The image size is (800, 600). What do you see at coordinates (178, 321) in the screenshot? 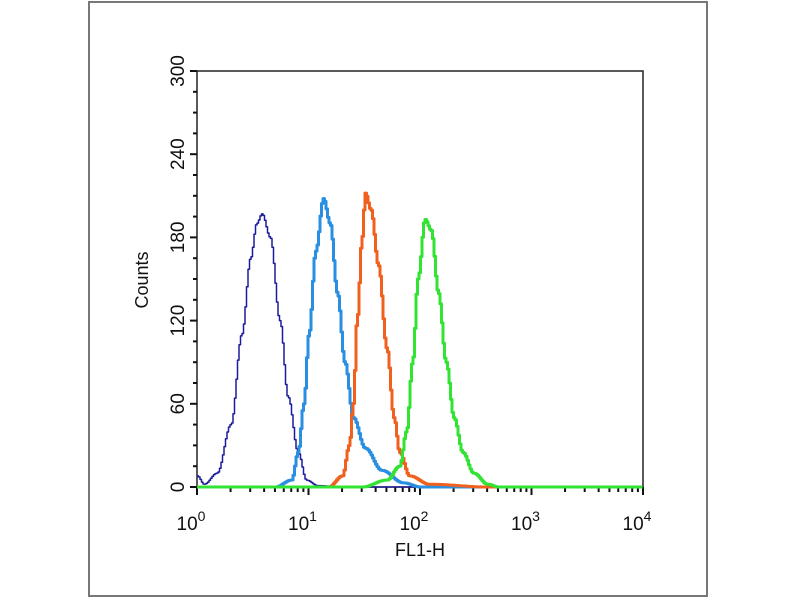
I see `y-tick-label: 120` at bounding box center [178, 321].